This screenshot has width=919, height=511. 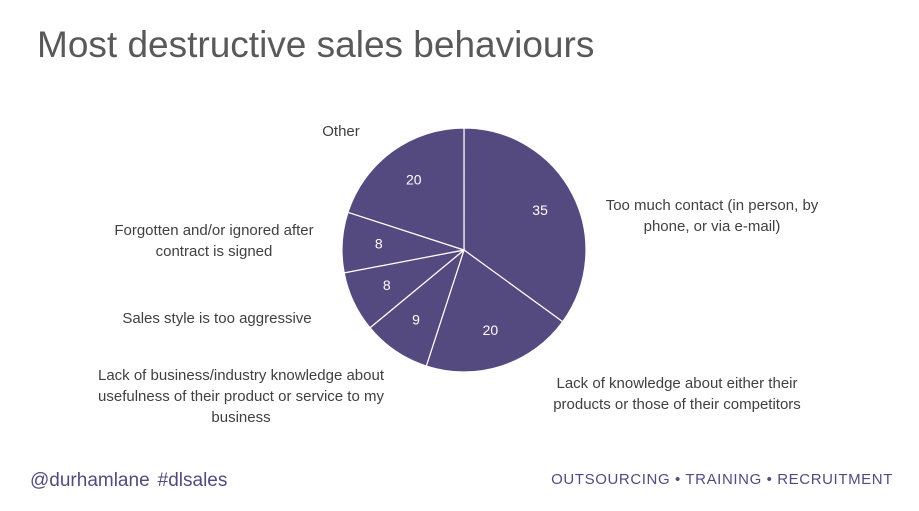 I want to click on tagline: OUTSOURCING • TRAINING • RECRUITMENT, so click(x=722, y=479).